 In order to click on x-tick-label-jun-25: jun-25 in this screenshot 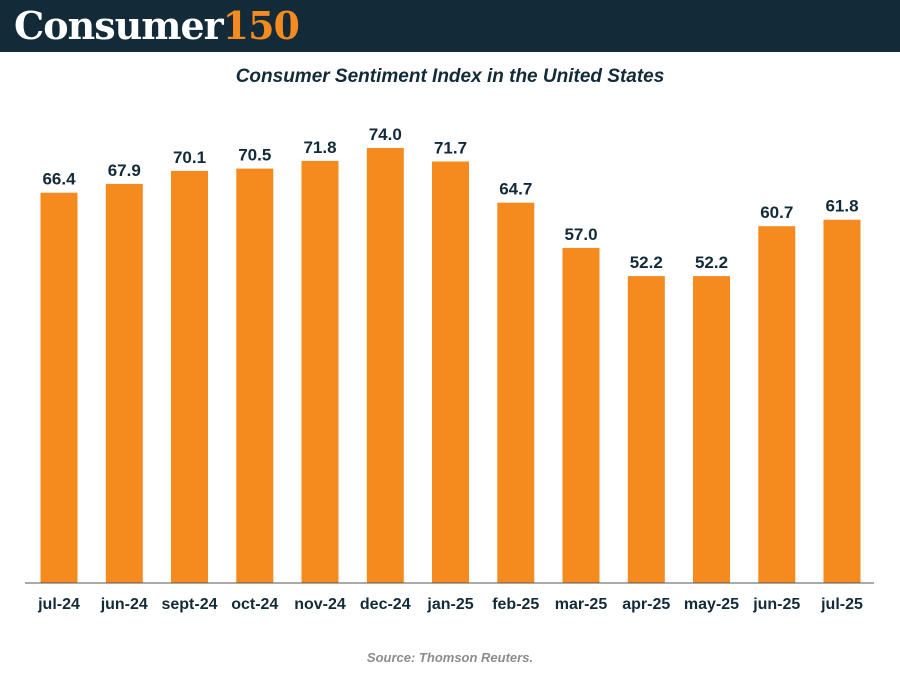, I will do `click(776, 604)`.